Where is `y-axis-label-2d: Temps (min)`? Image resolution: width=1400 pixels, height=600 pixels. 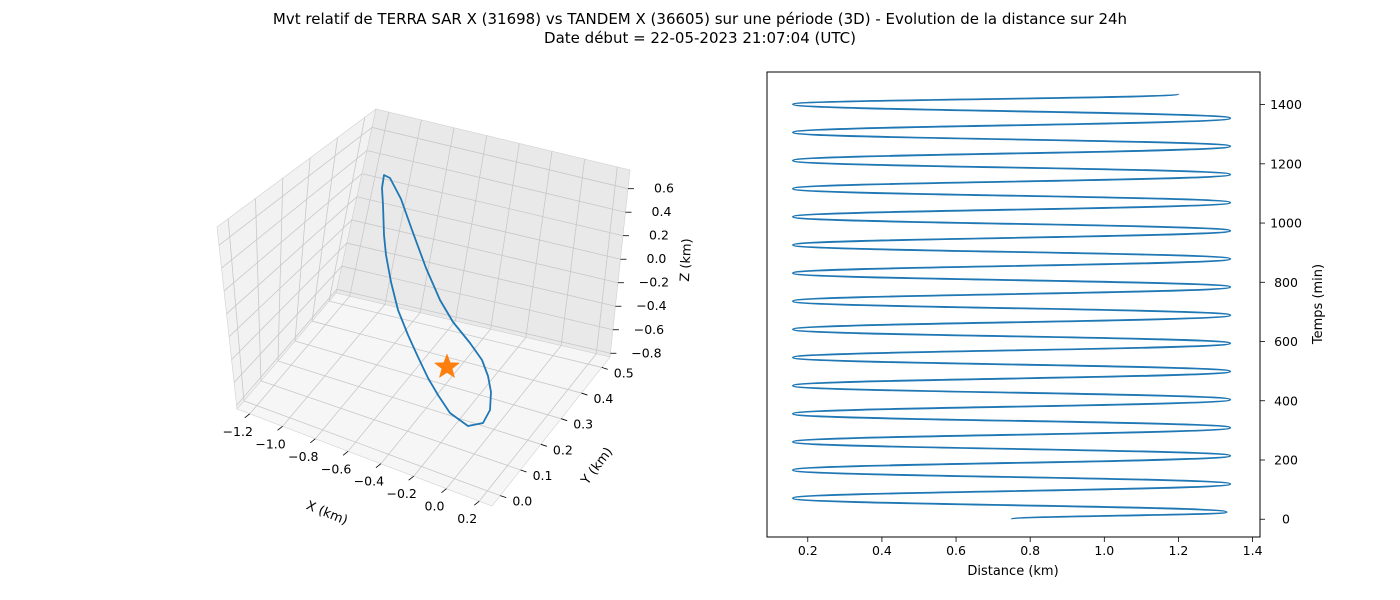
y-axis-label-2d: Temps (min) is located at coordinates (1318, 304).